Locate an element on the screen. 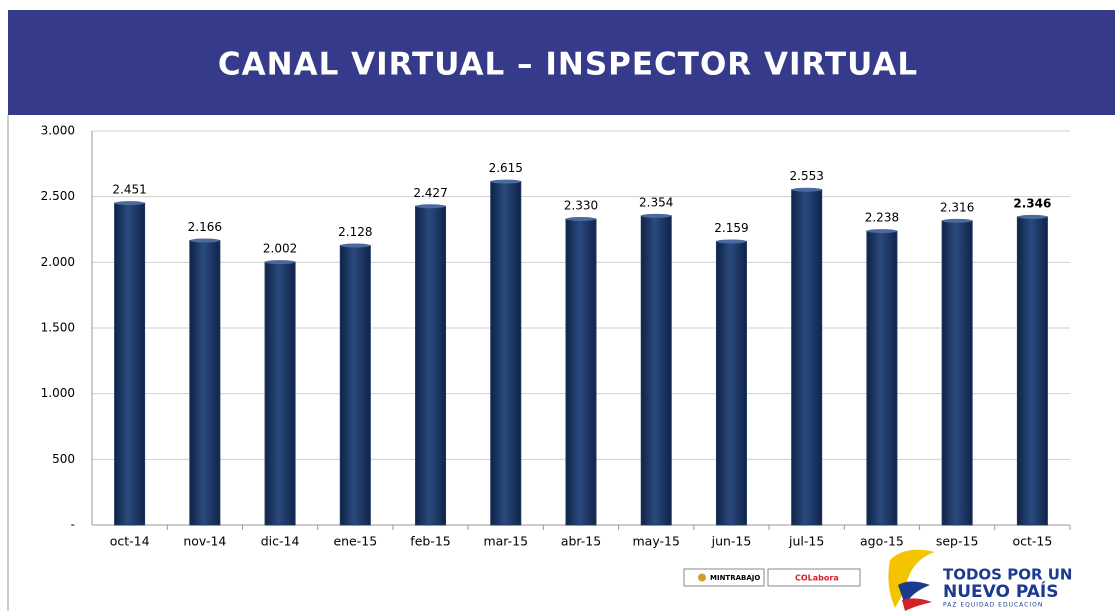 Image resolution: width=1115 pixels, height=611 pixels. logo-text: MINTRABAJO is located at coordinates (735, 578).